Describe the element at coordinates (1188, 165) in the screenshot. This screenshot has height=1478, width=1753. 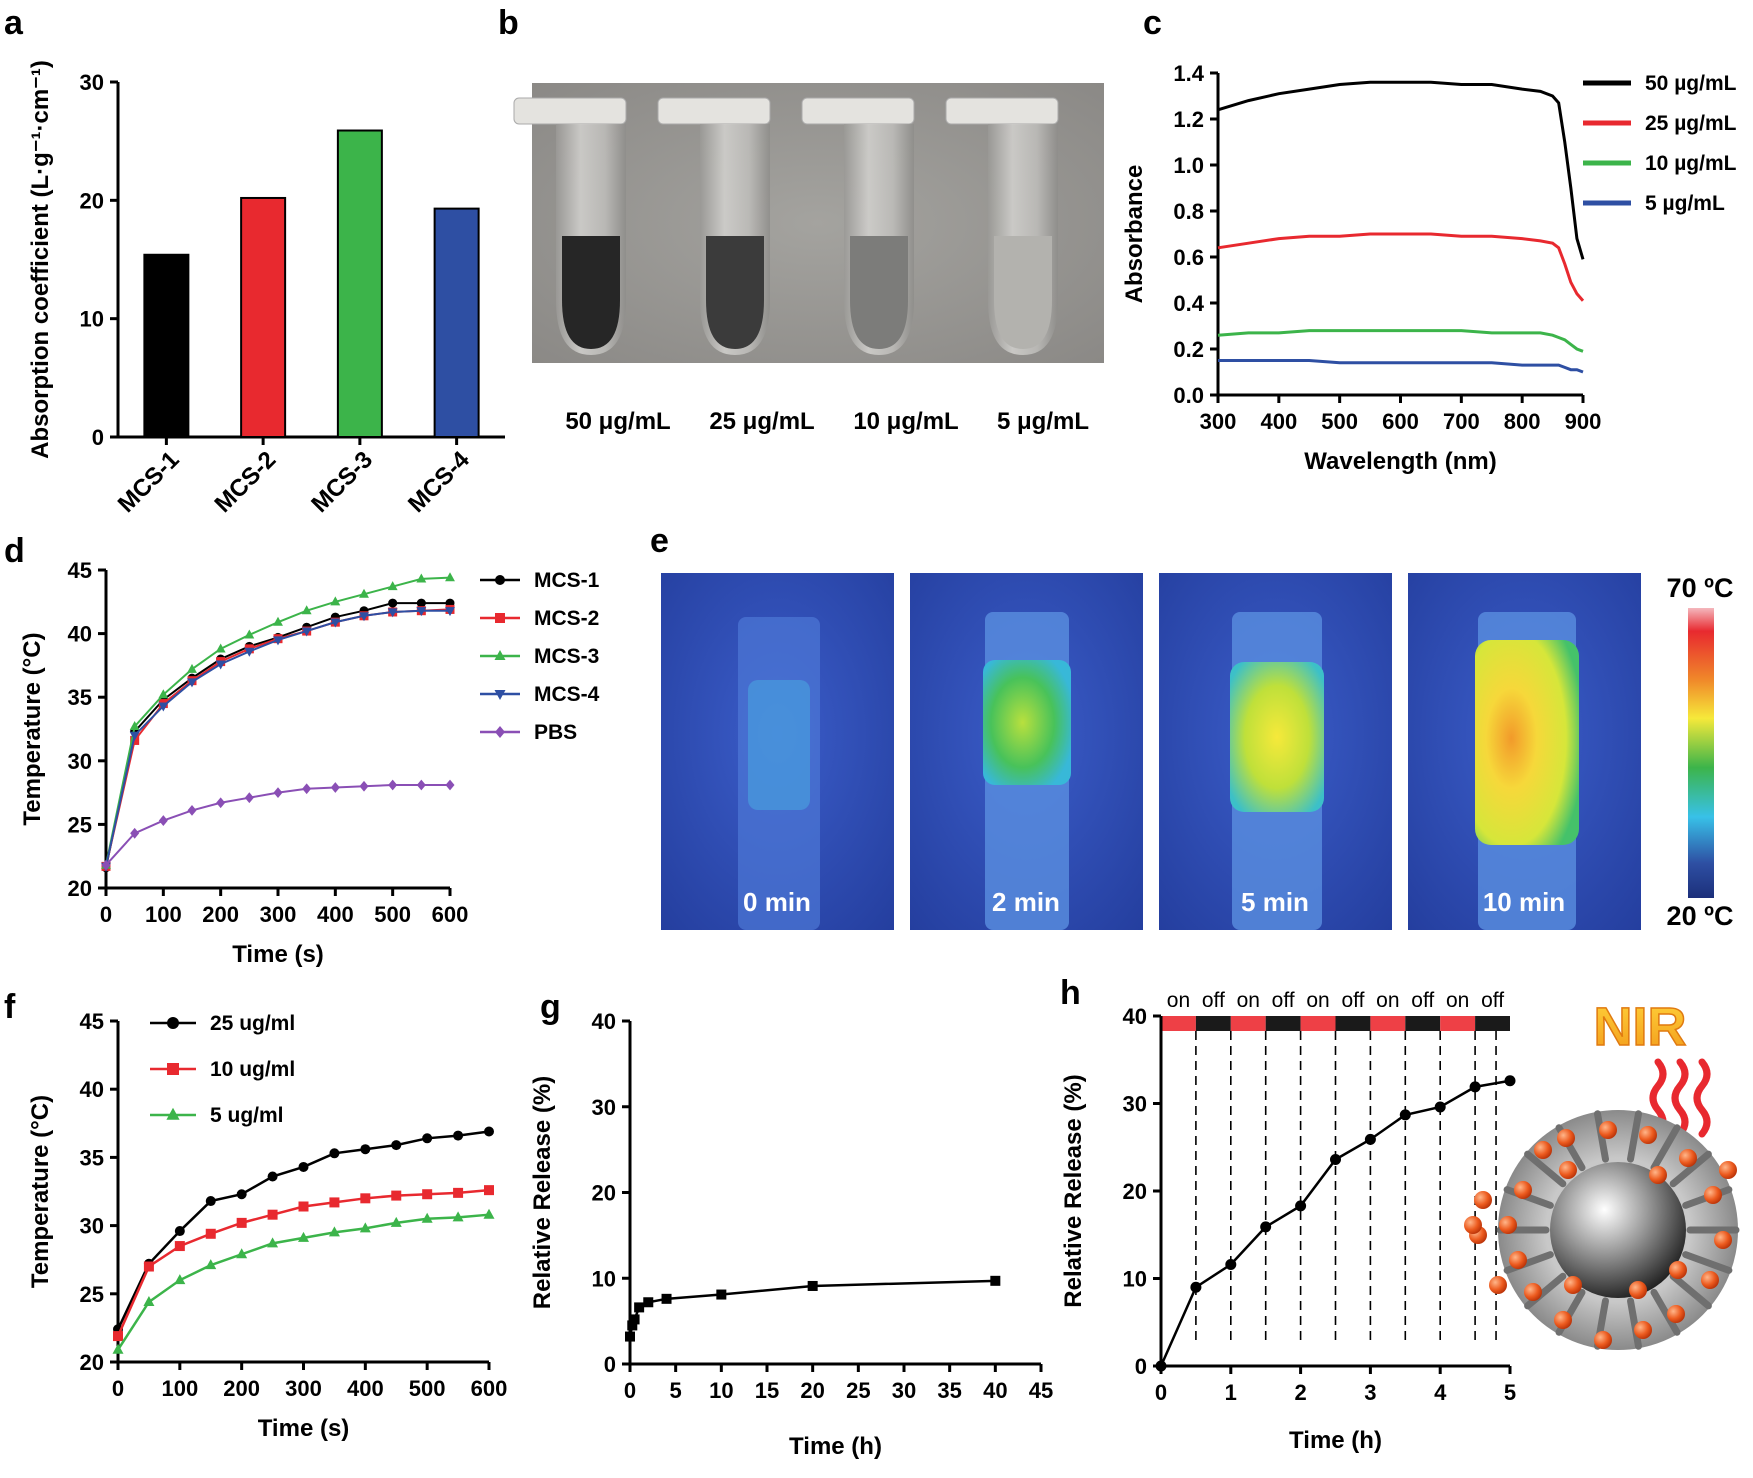
I see `y-tick-label: 1.0` at that location.